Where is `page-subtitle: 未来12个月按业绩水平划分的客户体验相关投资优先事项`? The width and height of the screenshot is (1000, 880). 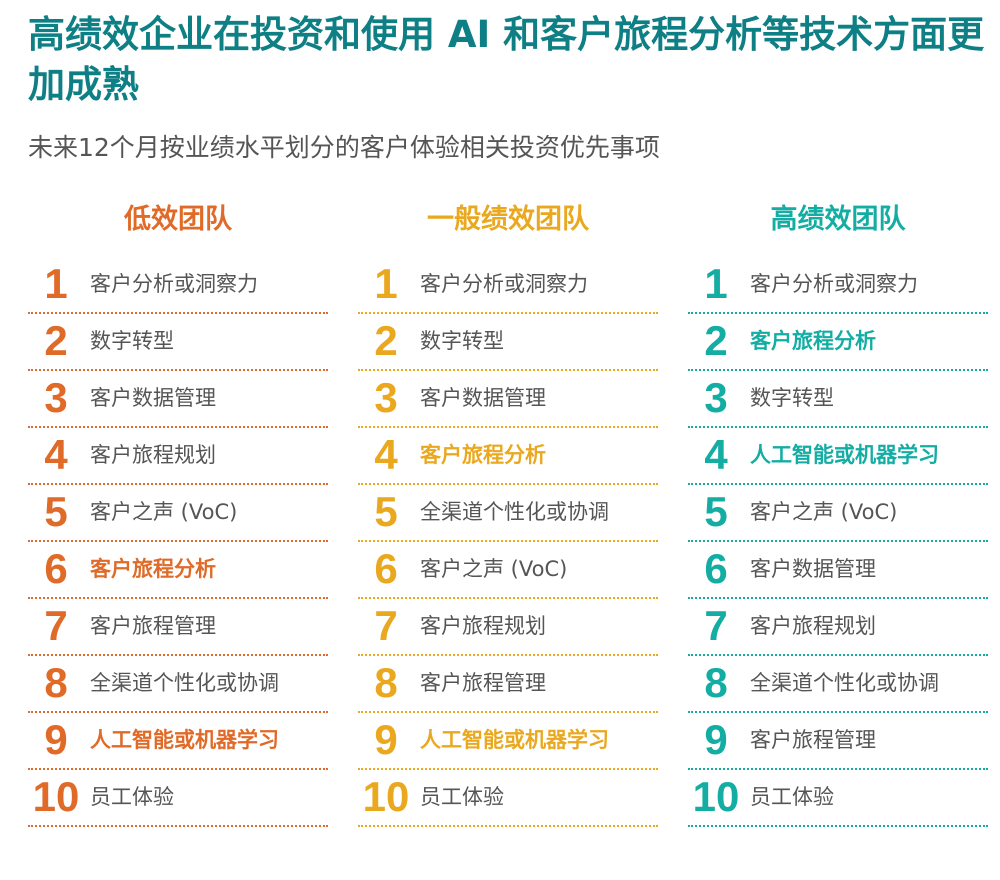 page-subtitle: 未来12个月按业绩水平划分的客户体验相关投资优先事项 is located at coordinates (344, 147).